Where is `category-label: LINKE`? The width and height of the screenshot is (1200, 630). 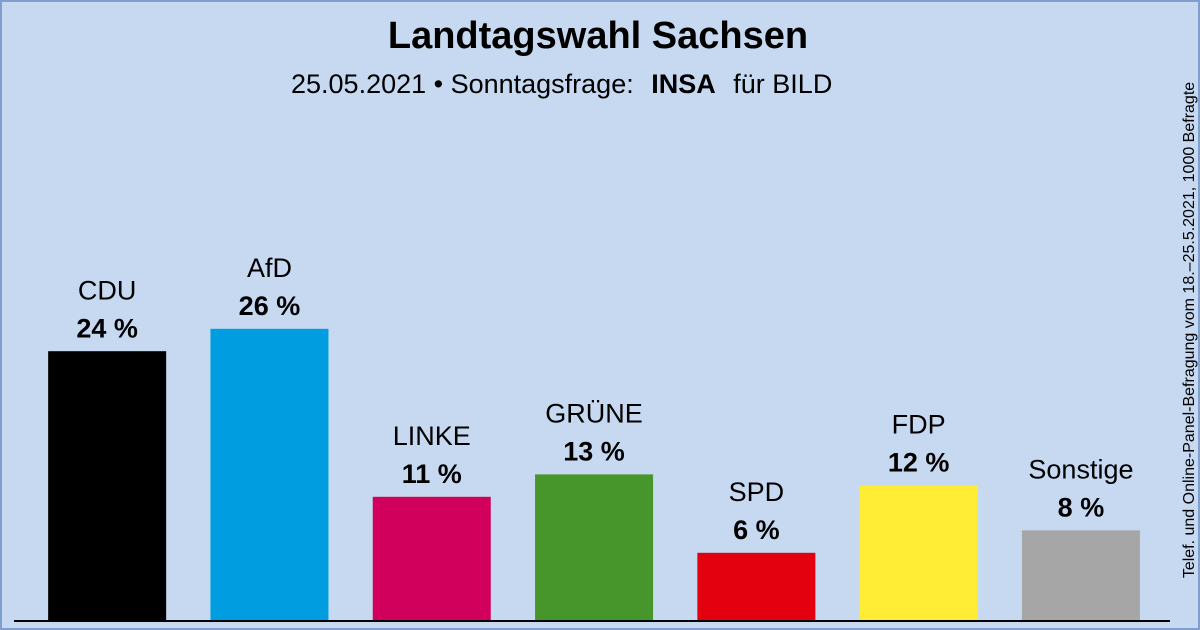
category-label: LINKE is located at coordinates (432, 436).